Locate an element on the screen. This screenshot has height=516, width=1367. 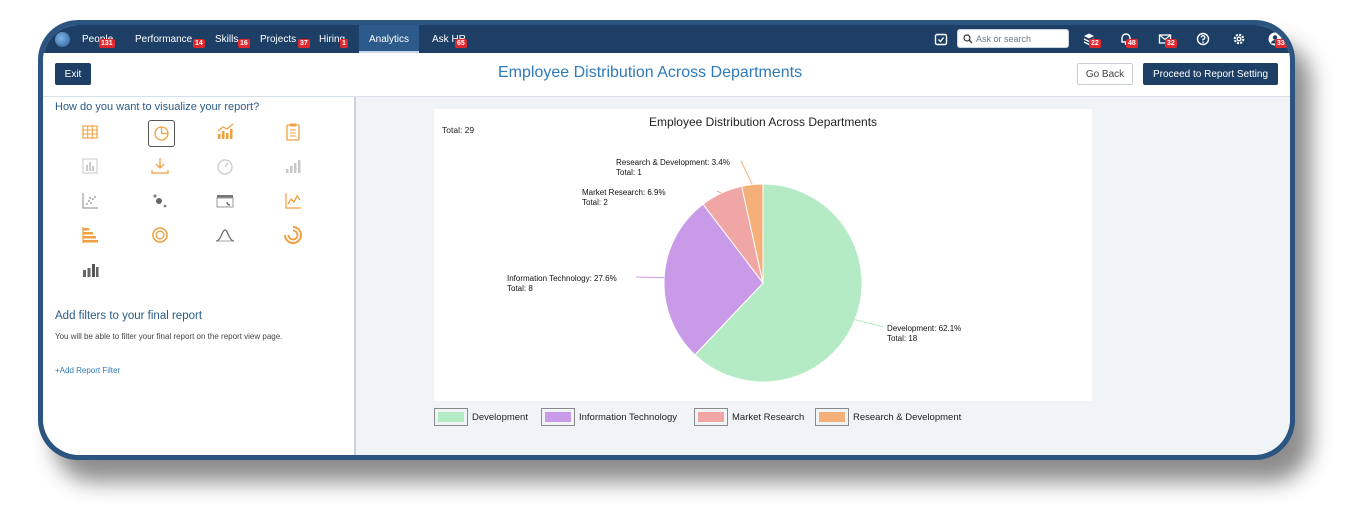
pie-chart-icon is located at coordinates (161, 133).